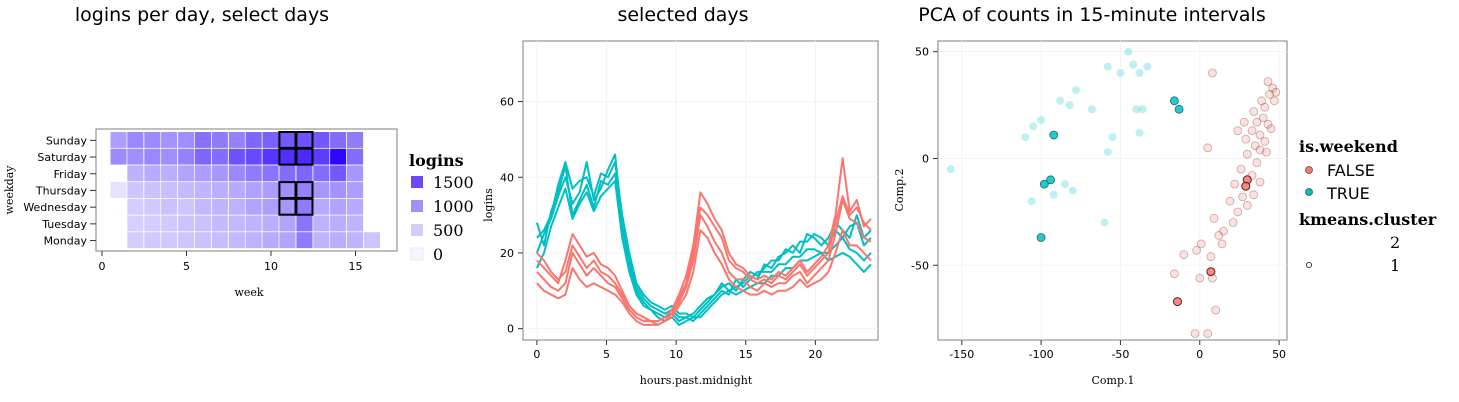 Image resolution: width=1459 pixels, height=402 pixels. What do you see at coordinates (271, 266) in the screenshot?
I see `heatmap-x-tick-label: 10` at bounding box center [271, 266].